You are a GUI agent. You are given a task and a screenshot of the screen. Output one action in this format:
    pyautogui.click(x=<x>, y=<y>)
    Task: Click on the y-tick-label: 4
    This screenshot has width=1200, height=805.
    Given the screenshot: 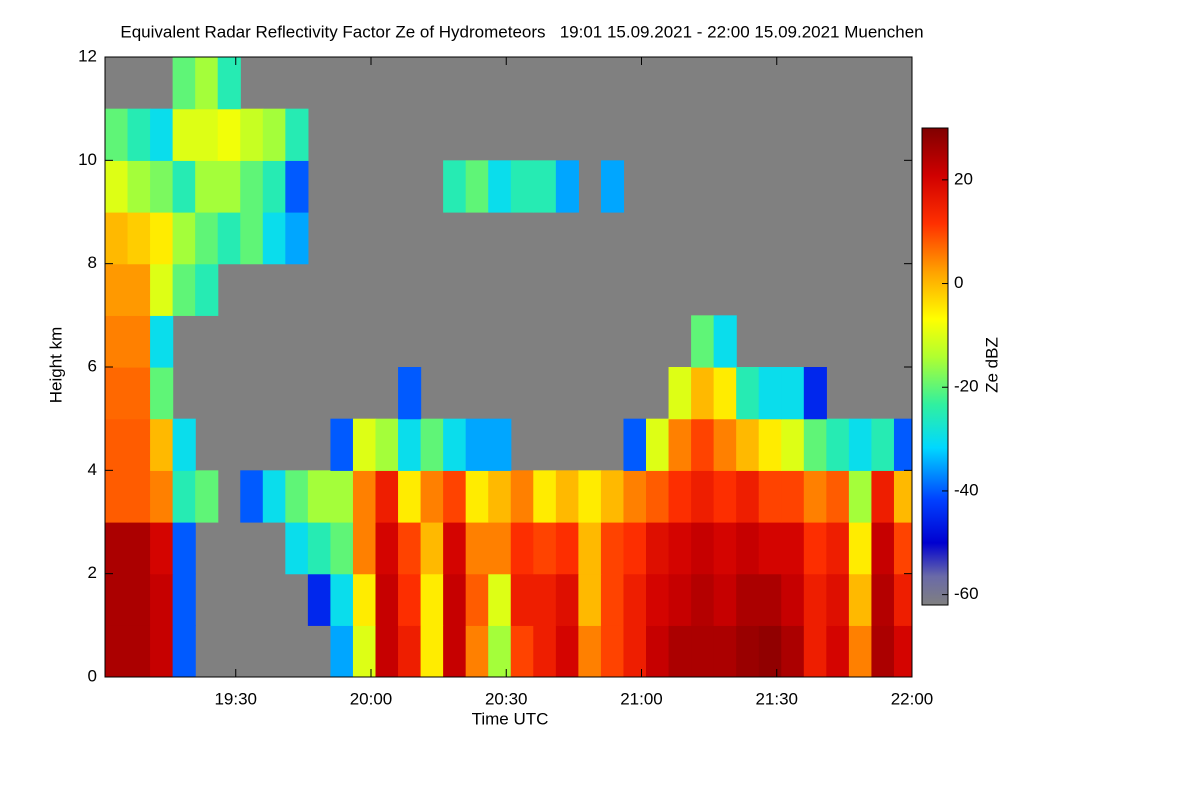 What is the action you would take?
    pyautogui.click(x=92, y=469)
    